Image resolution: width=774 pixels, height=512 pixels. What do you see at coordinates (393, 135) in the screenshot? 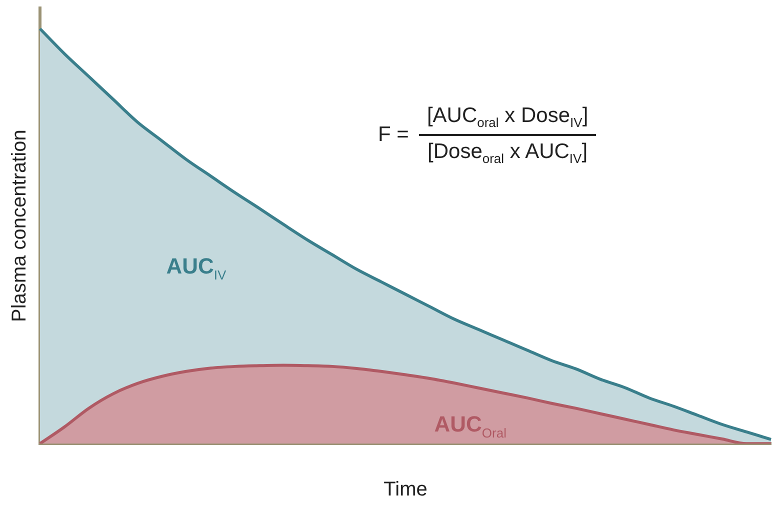
I see `annotation: F =` at bounding box center [393, 135].